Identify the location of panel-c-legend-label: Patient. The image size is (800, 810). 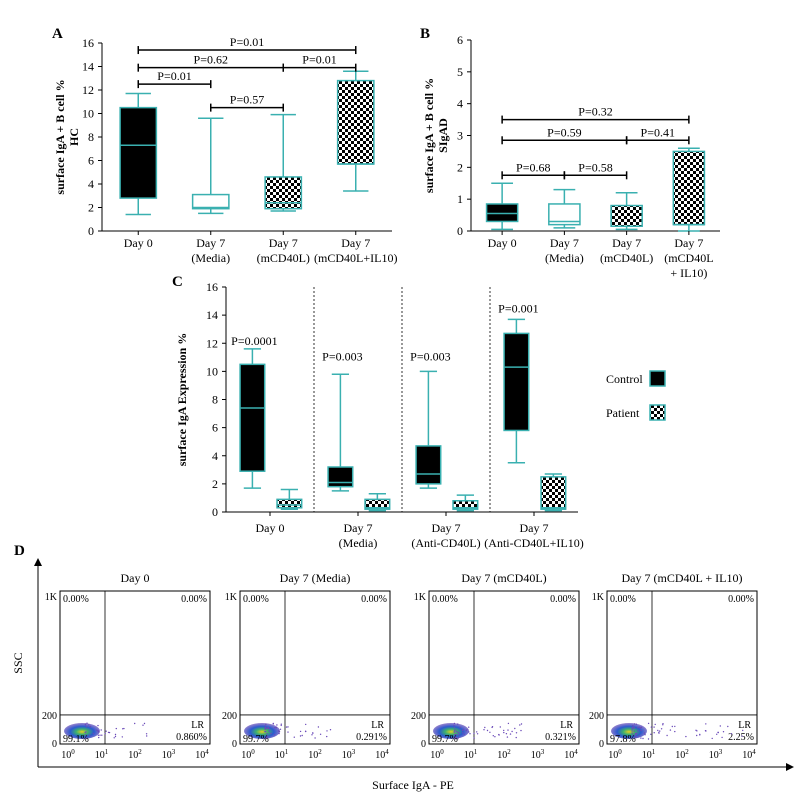
(623, 413).